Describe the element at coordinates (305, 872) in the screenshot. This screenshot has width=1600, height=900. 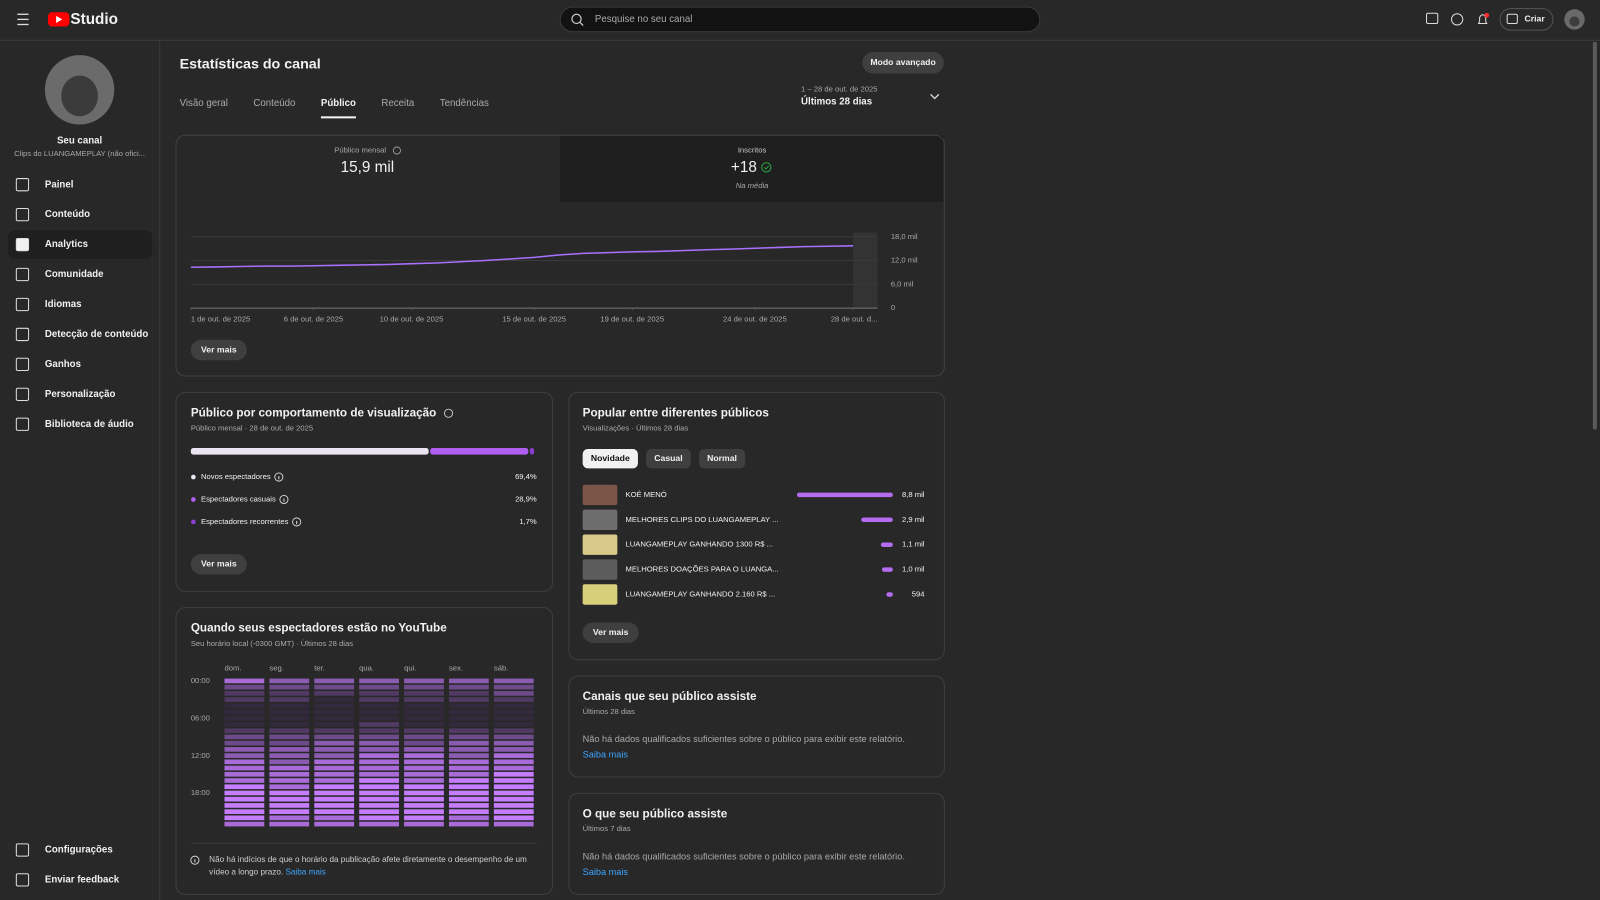
I see `note-link: Saiba mais` at that location.